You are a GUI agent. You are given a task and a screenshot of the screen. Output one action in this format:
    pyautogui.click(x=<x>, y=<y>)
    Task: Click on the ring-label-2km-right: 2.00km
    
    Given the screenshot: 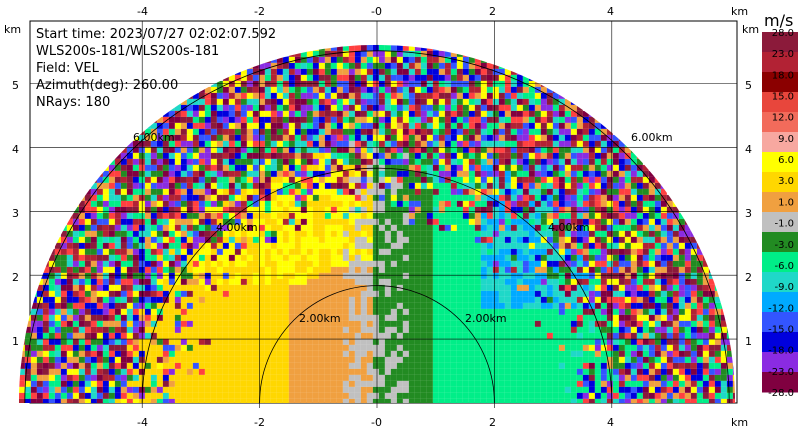 What is the action you would take?
    pyautogui.click(x=486, y=318)
    